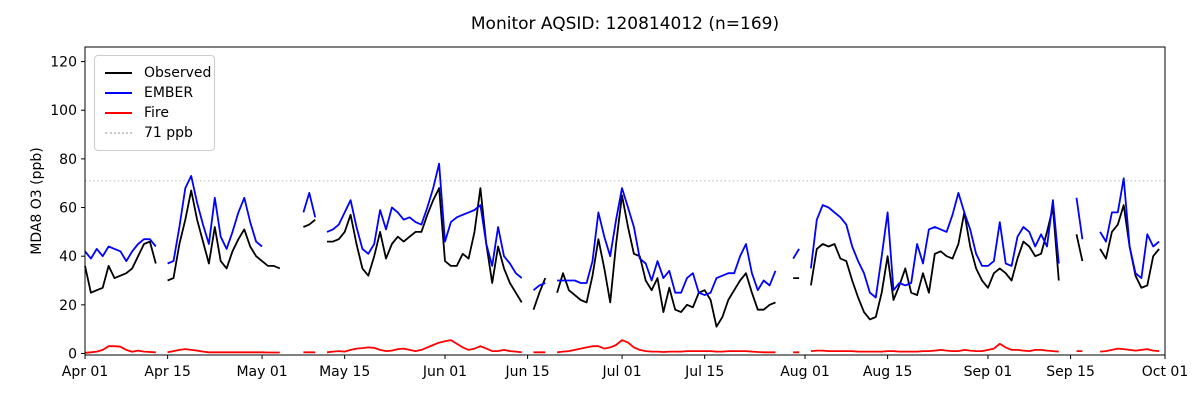 The height and width of the screenshot is (400, 1200). I want to click on chart-title: Monitor AQSID: 120814012 (n=169), so click(625, 24).